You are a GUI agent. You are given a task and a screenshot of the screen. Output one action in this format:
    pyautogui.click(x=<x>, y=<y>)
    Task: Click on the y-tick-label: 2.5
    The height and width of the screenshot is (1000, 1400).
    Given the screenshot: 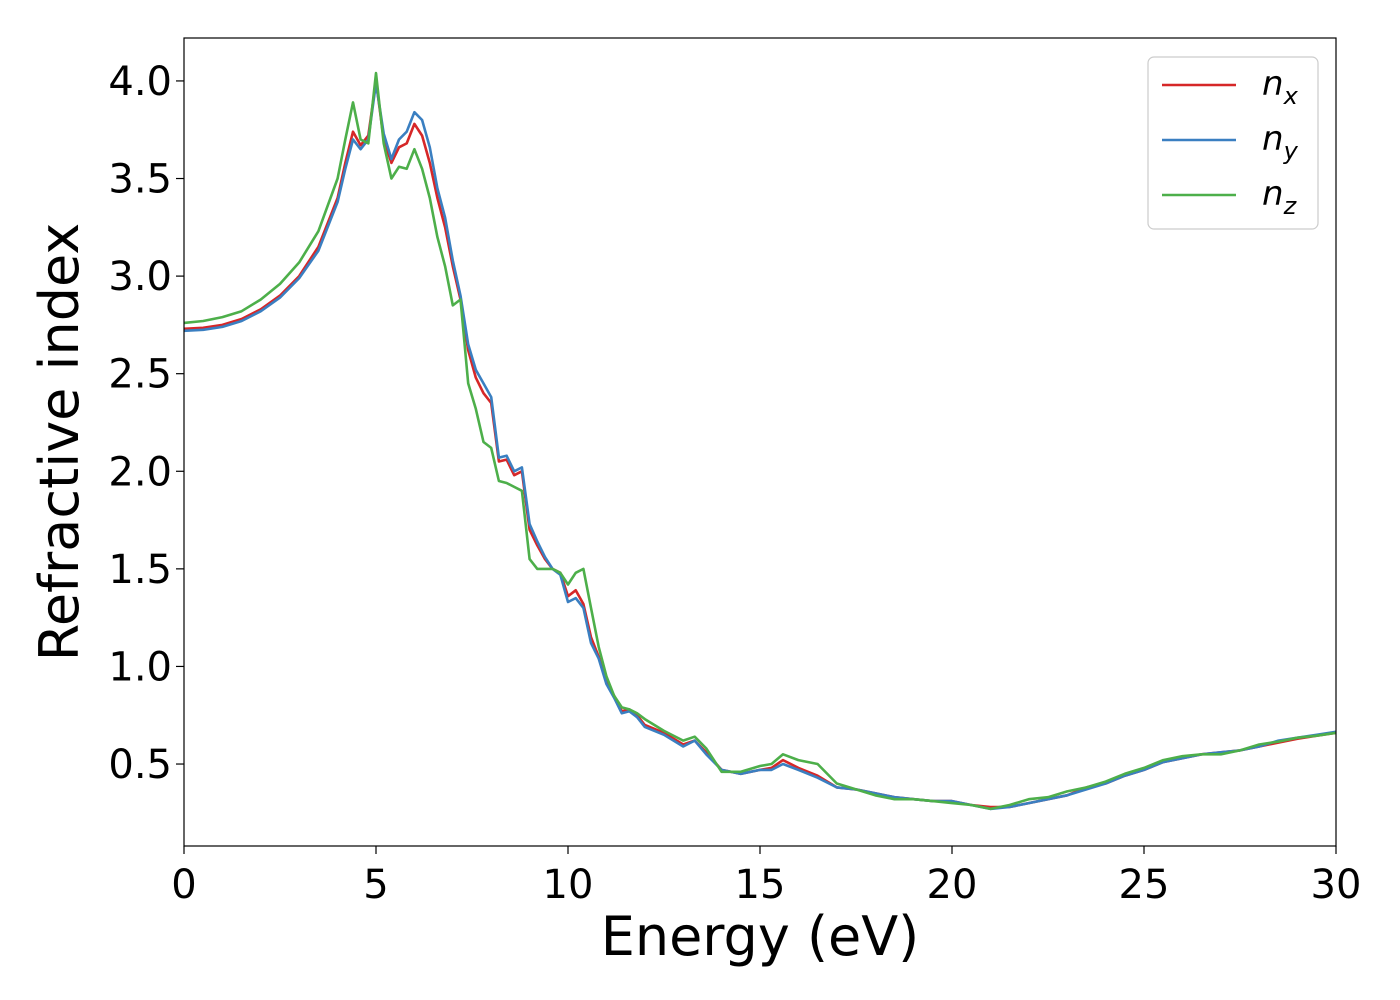 What is the action you would take?
    pyautogui.click(x=140, y=375)
    